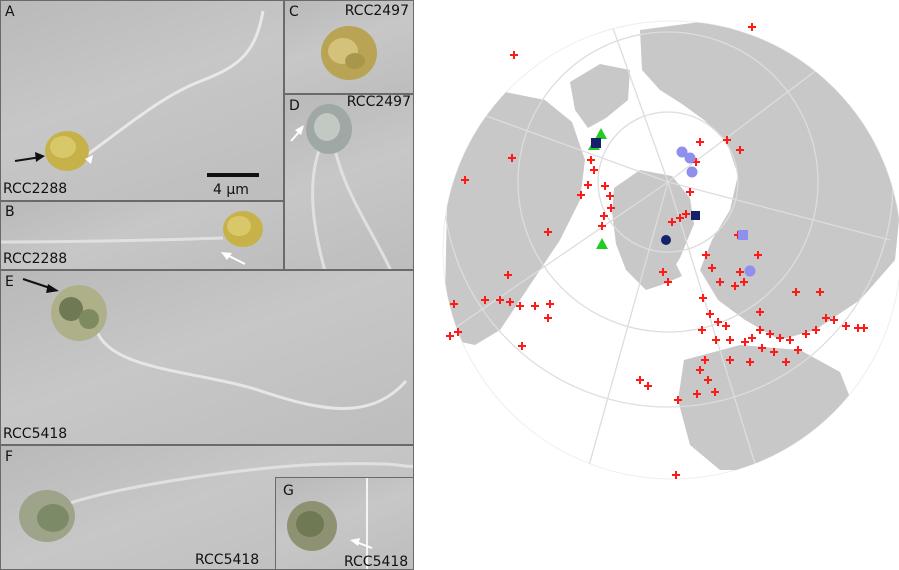 The width and height of the screenshot is (899, 570). What do you see at coordinates (743, 235) in the screenshot?
I see `lavender-square-marker` at bounding box center [743, 235].